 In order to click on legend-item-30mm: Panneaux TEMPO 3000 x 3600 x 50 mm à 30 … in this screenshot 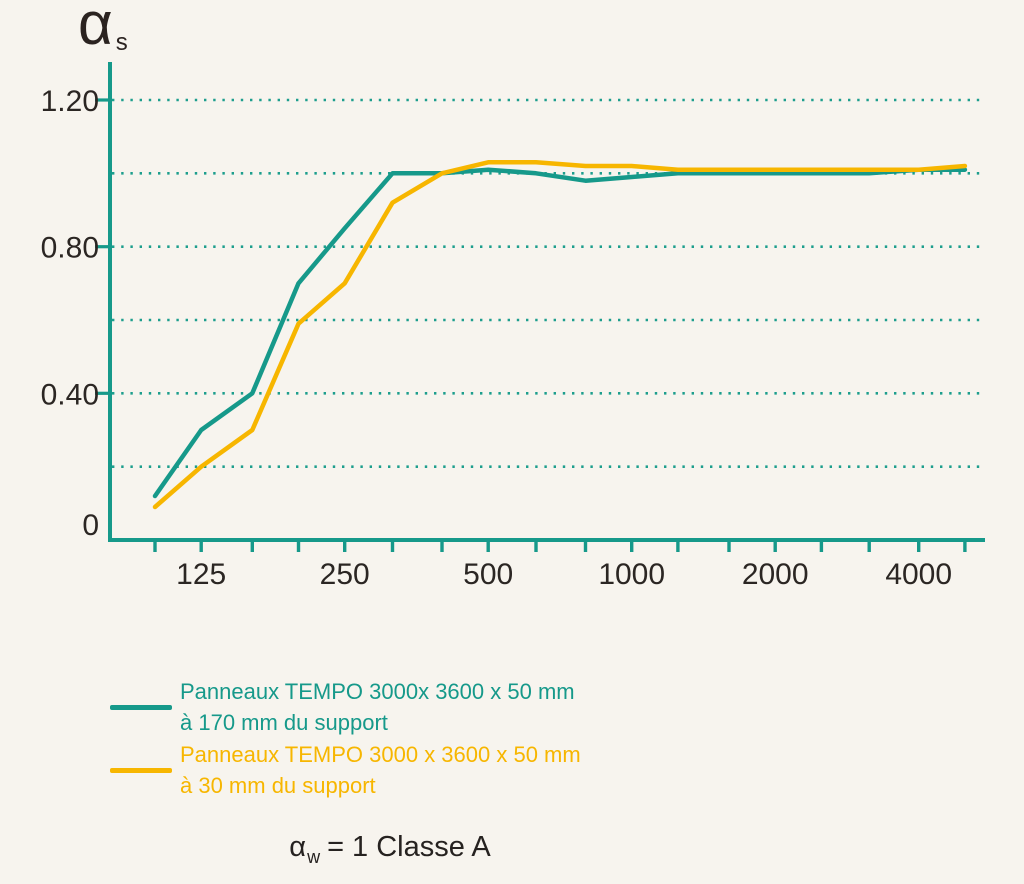, I will do `click(345, 770)`.